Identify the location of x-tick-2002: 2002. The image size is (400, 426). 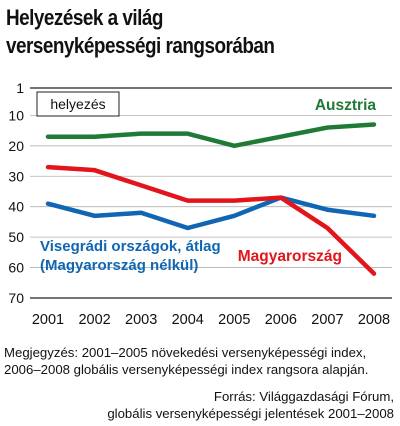
(94, 320).